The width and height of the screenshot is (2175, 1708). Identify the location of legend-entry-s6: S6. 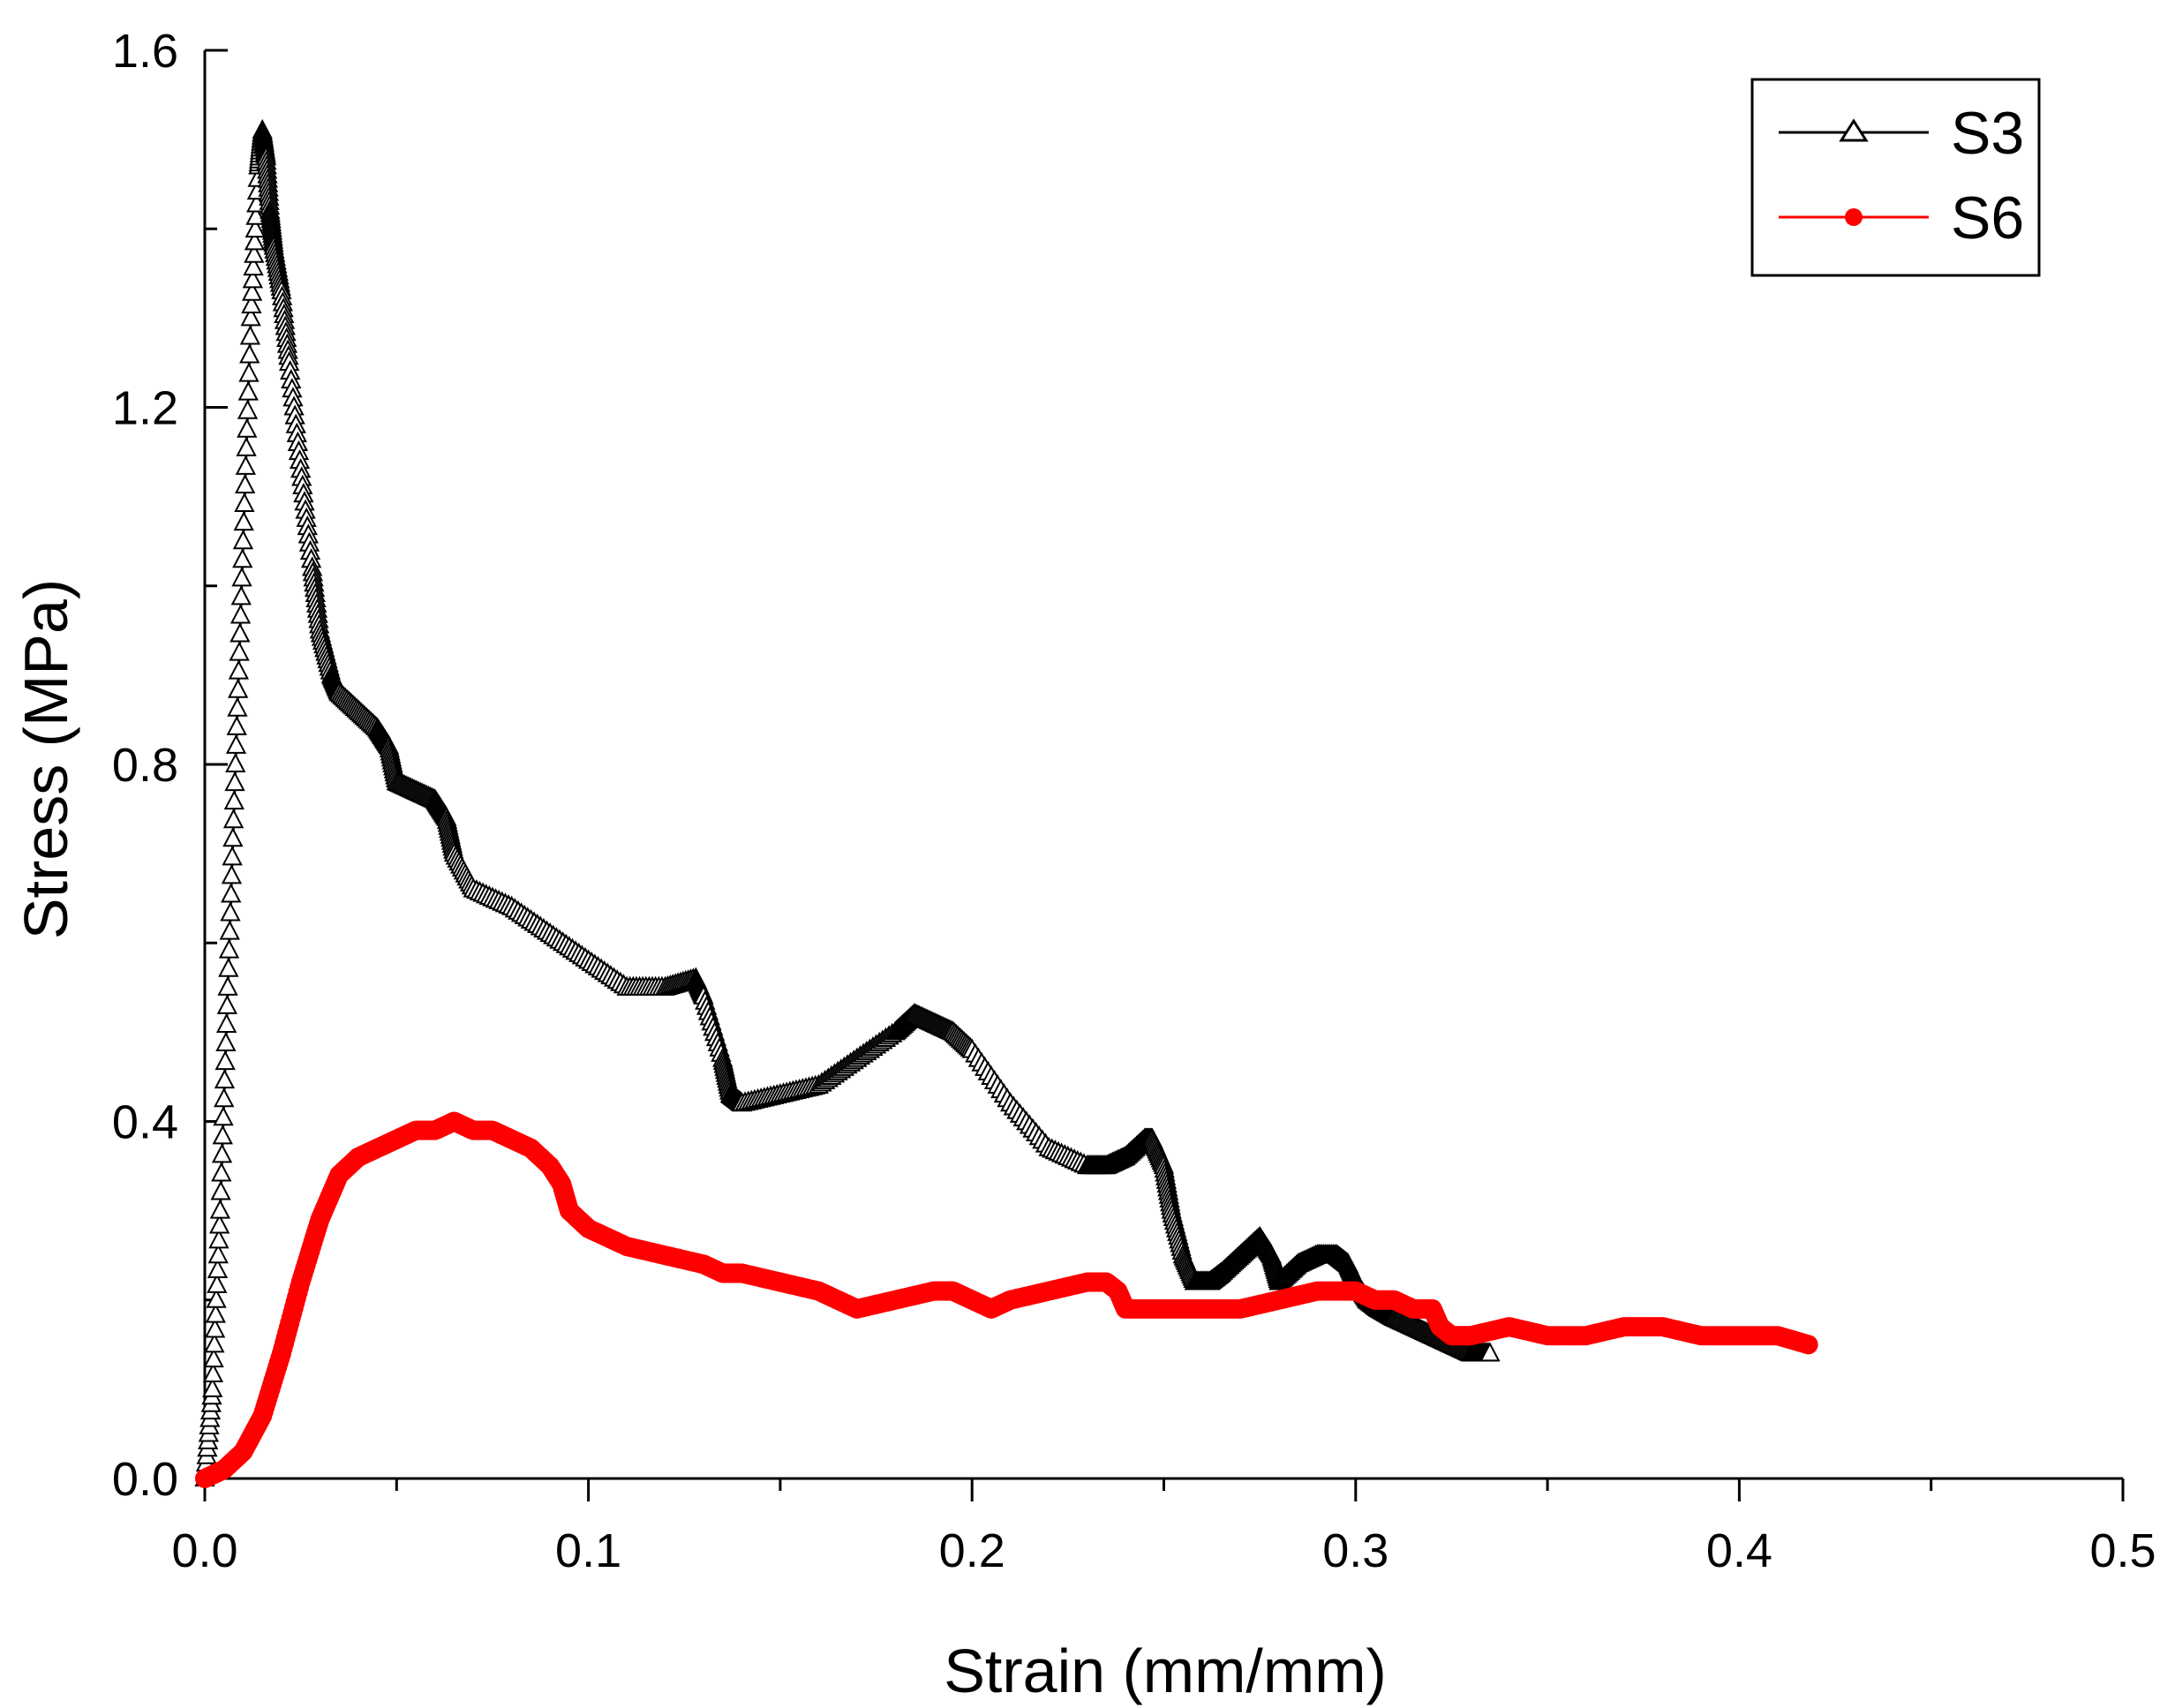
(1902, 218).